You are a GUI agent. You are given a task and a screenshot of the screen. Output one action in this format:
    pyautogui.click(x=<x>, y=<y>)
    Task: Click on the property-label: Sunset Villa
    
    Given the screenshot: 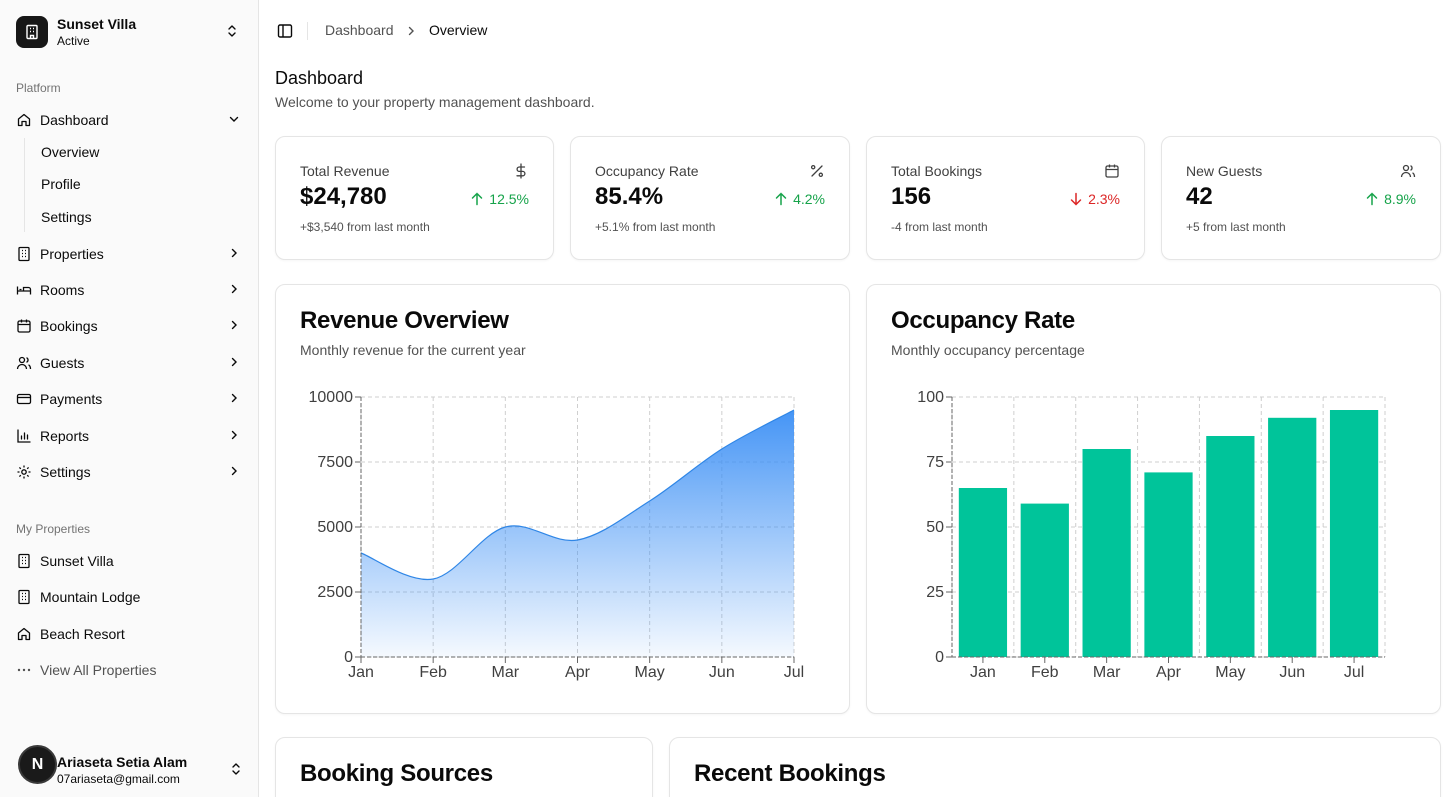 What is the action you would take?
    pyautogui.click(x=77, y=561)
    